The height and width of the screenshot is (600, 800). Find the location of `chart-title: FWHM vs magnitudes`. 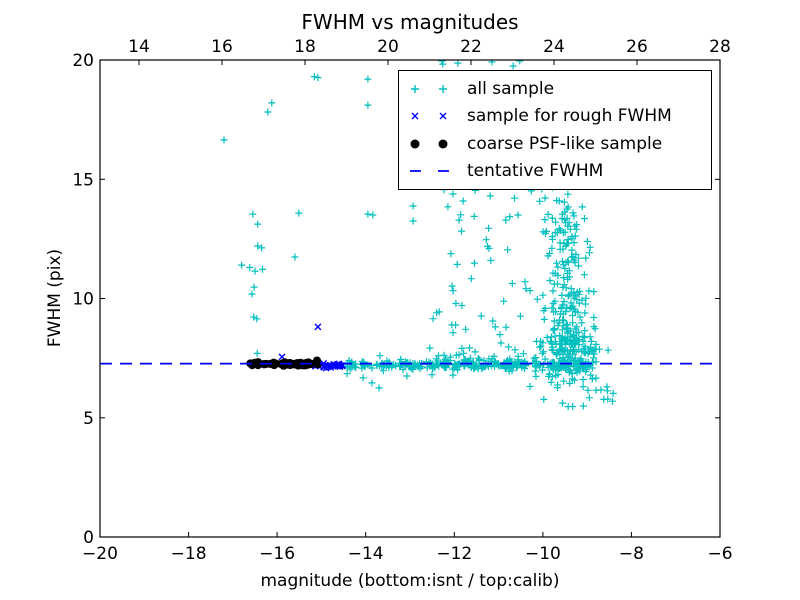

chart-title: FWHM vs magnitudes is located at coordinates (409, 22).